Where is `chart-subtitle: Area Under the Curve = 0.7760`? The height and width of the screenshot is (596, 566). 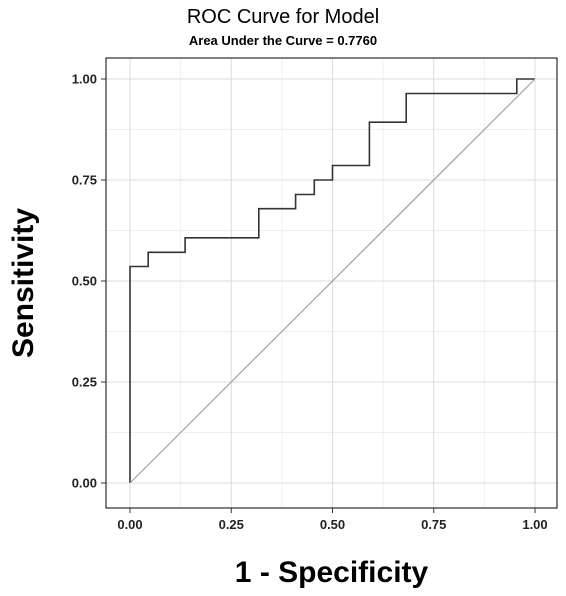 chart-subtitle: Area Under the Curve = 0.7760 is located at coordinates (283, 40).